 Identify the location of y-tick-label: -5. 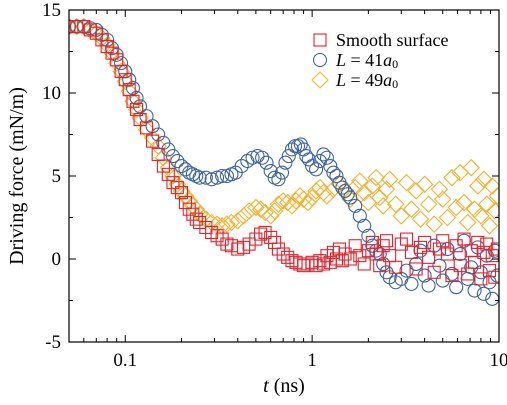
(53, 342).